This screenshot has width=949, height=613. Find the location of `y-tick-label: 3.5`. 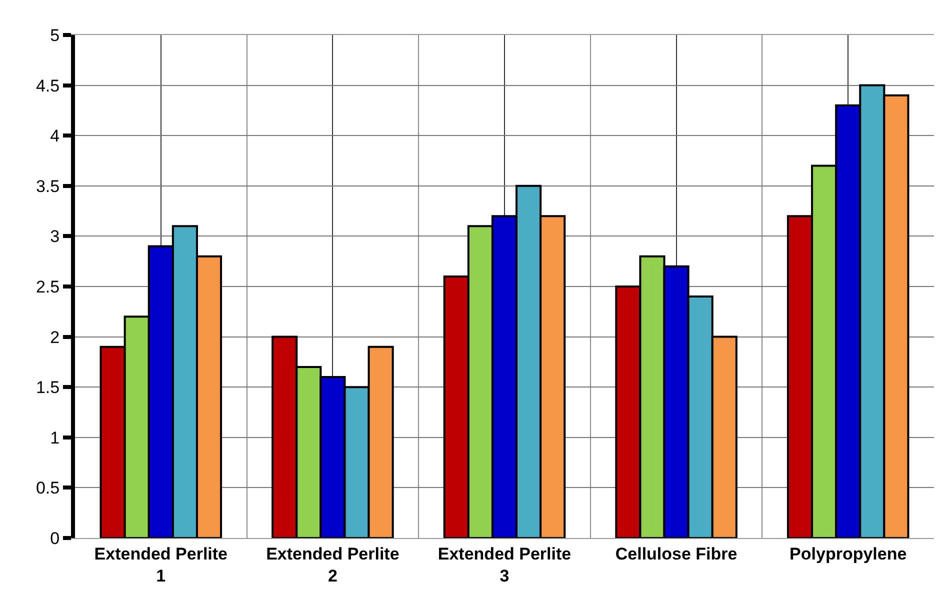

y-tick-label: 3.5 is located at coordinates (48, 186).